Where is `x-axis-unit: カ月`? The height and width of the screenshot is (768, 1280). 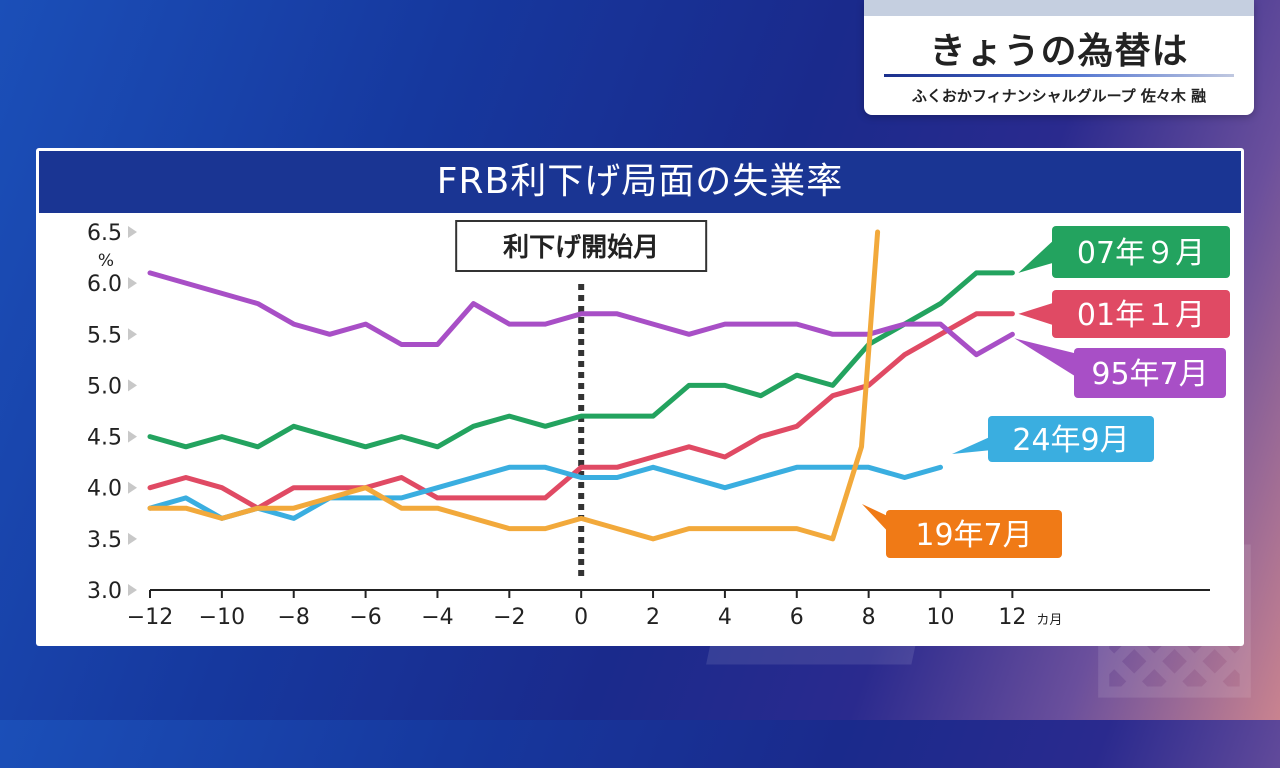 x-axis-unit: カ月 is located at coordinates (1049, 620).